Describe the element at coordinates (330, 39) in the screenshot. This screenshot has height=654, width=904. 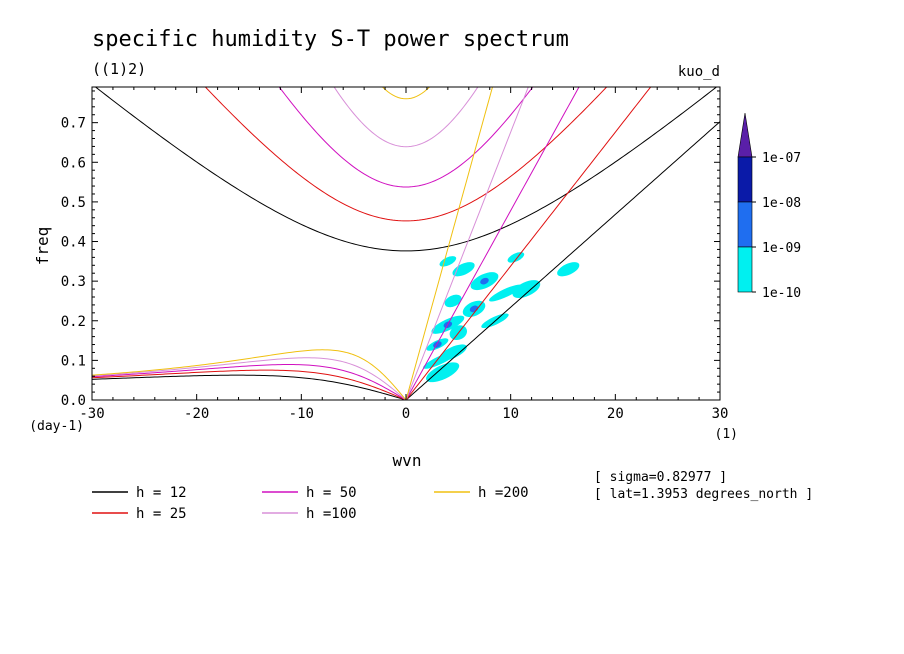
I see `chart-title: specific humidity S-T power spectrum` at that location.